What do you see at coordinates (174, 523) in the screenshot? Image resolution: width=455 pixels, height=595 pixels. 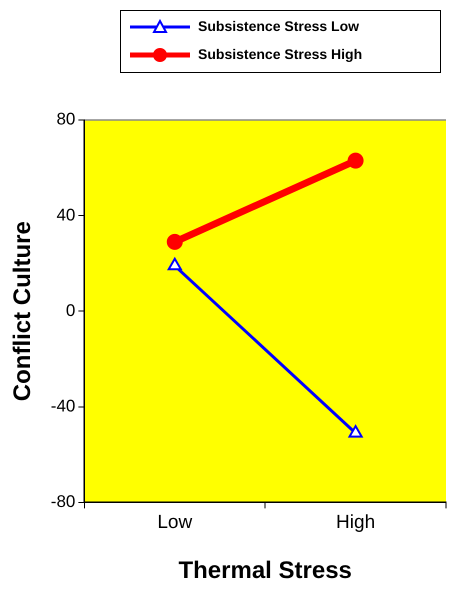 I see `x-tick-label: Low` at bounding box center [174, 523].